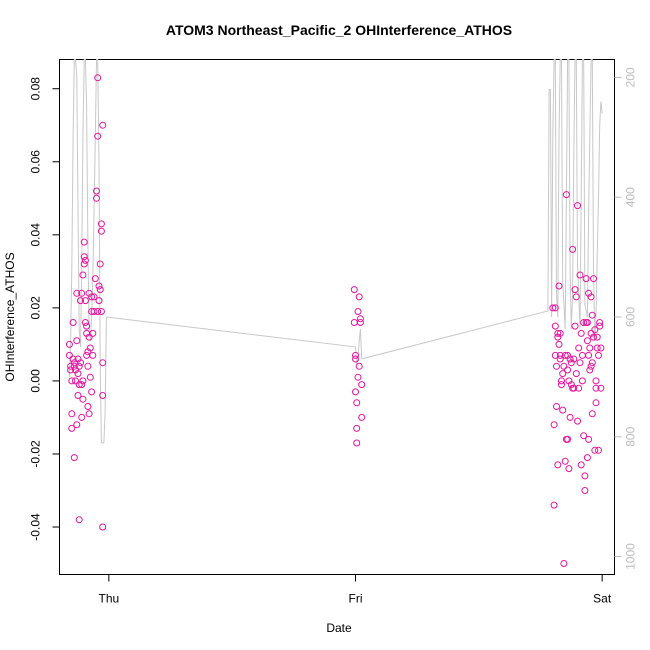  I want to click on y-tick-label-2: 0.00, so click(36, 381).